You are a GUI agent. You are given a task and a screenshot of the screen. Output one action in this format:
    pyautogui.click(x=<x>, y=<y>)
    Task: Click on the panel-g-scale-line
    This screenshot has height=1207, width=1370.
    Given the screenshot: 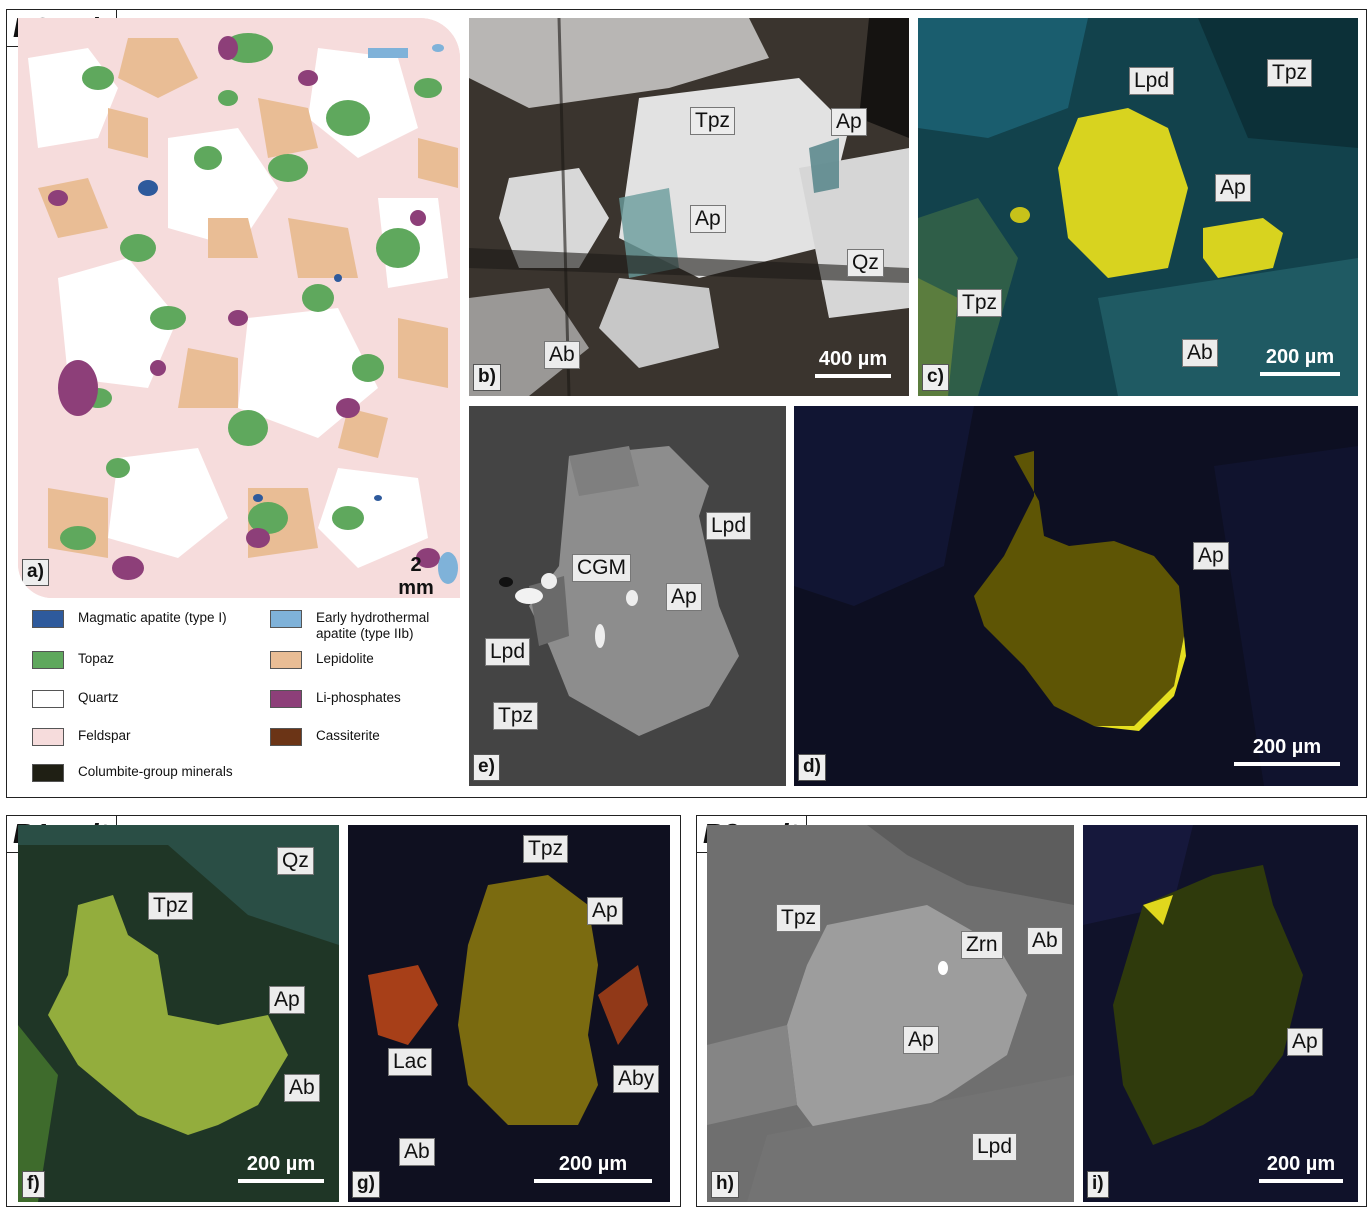 What is the action you would take?
    pyautogui.click(x=593, y=1181)
    